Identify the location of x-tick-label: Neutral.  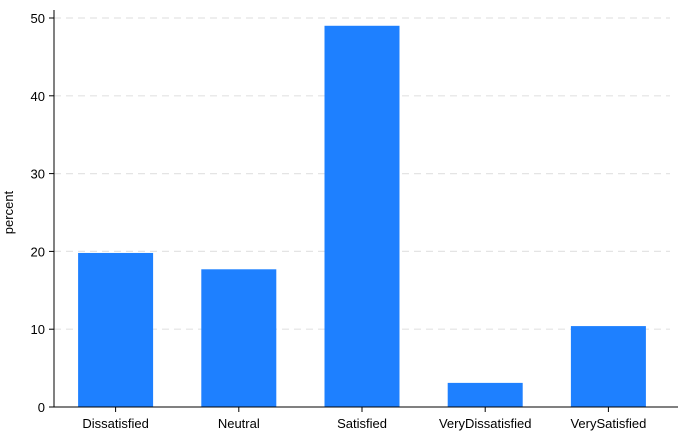
(239, 423).